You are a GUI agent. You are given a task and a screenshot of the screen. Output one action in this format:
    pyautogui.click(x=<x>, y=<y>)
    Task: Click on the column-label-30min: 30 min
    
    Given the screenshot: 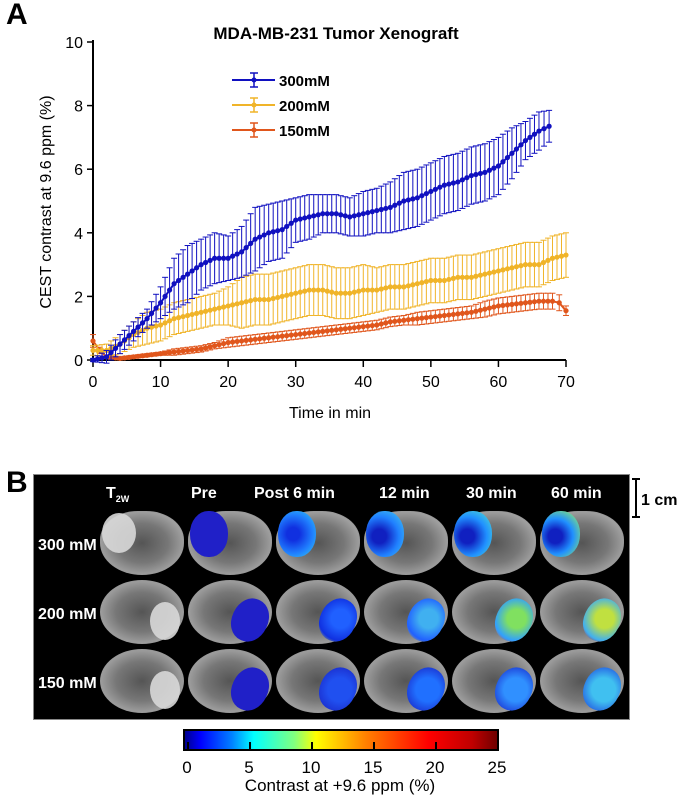 What is the action you would take?
    pyautogui.click(x=491, y=493)
    